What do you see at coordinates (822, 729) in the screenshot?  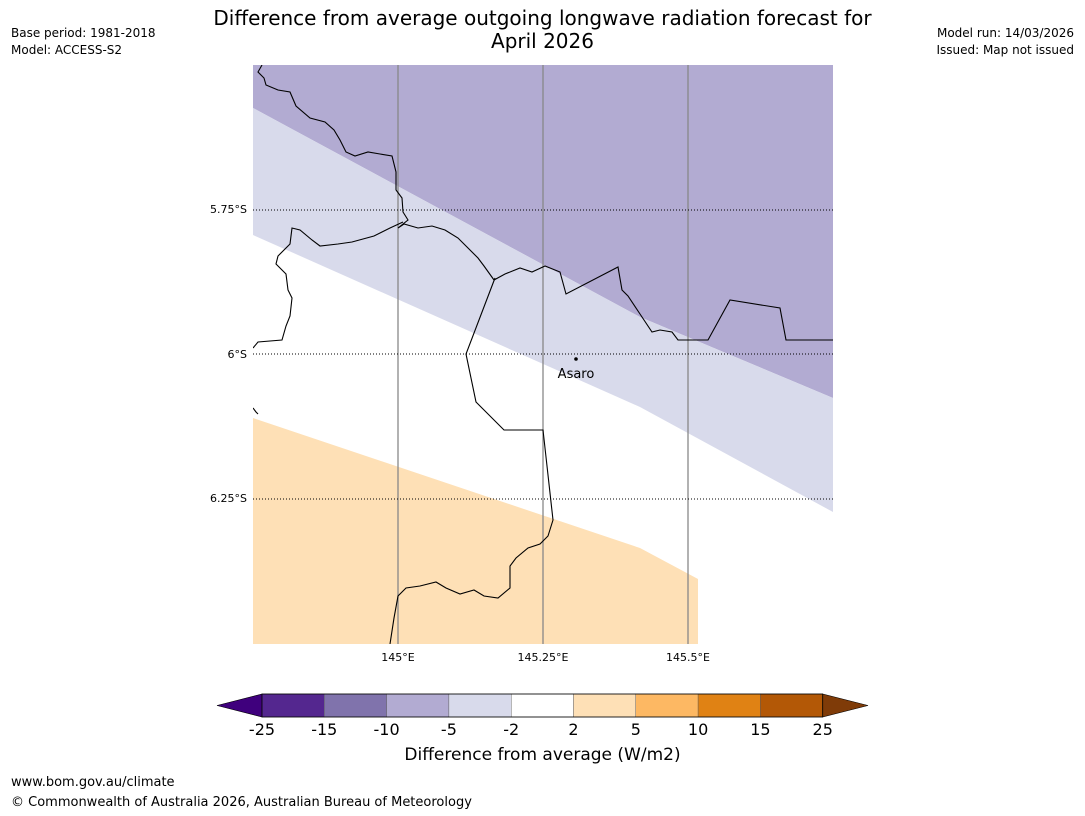 I see `colorbar-tick-label: 25` at bounding box center [822, 729].